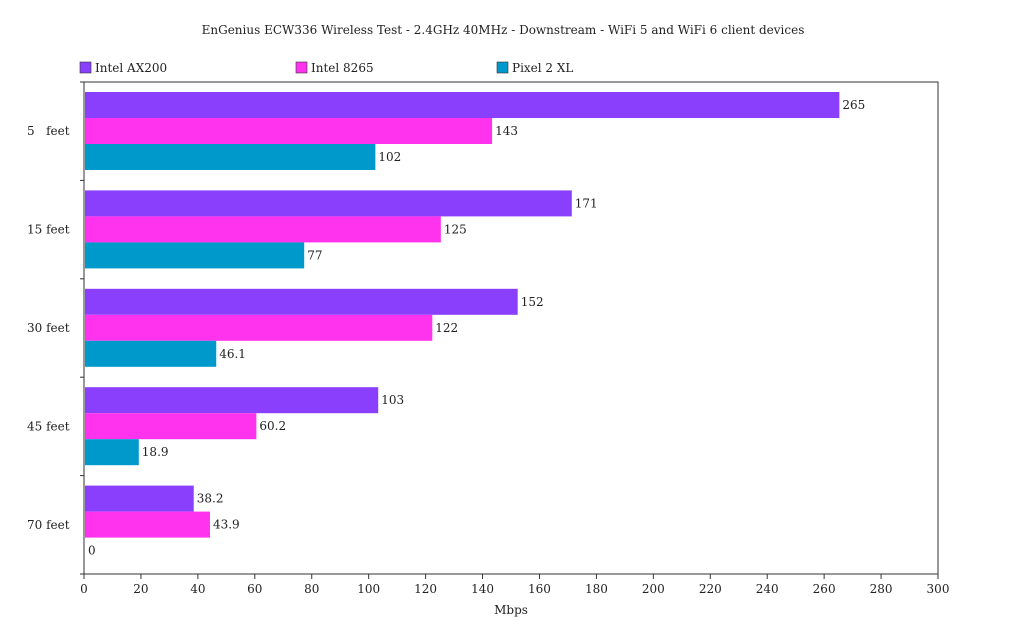 This screenshot has height=638, width=1024. Describe the element at coordinates (314, 255) in the screenshot. I see `data-label: 77` at that location.